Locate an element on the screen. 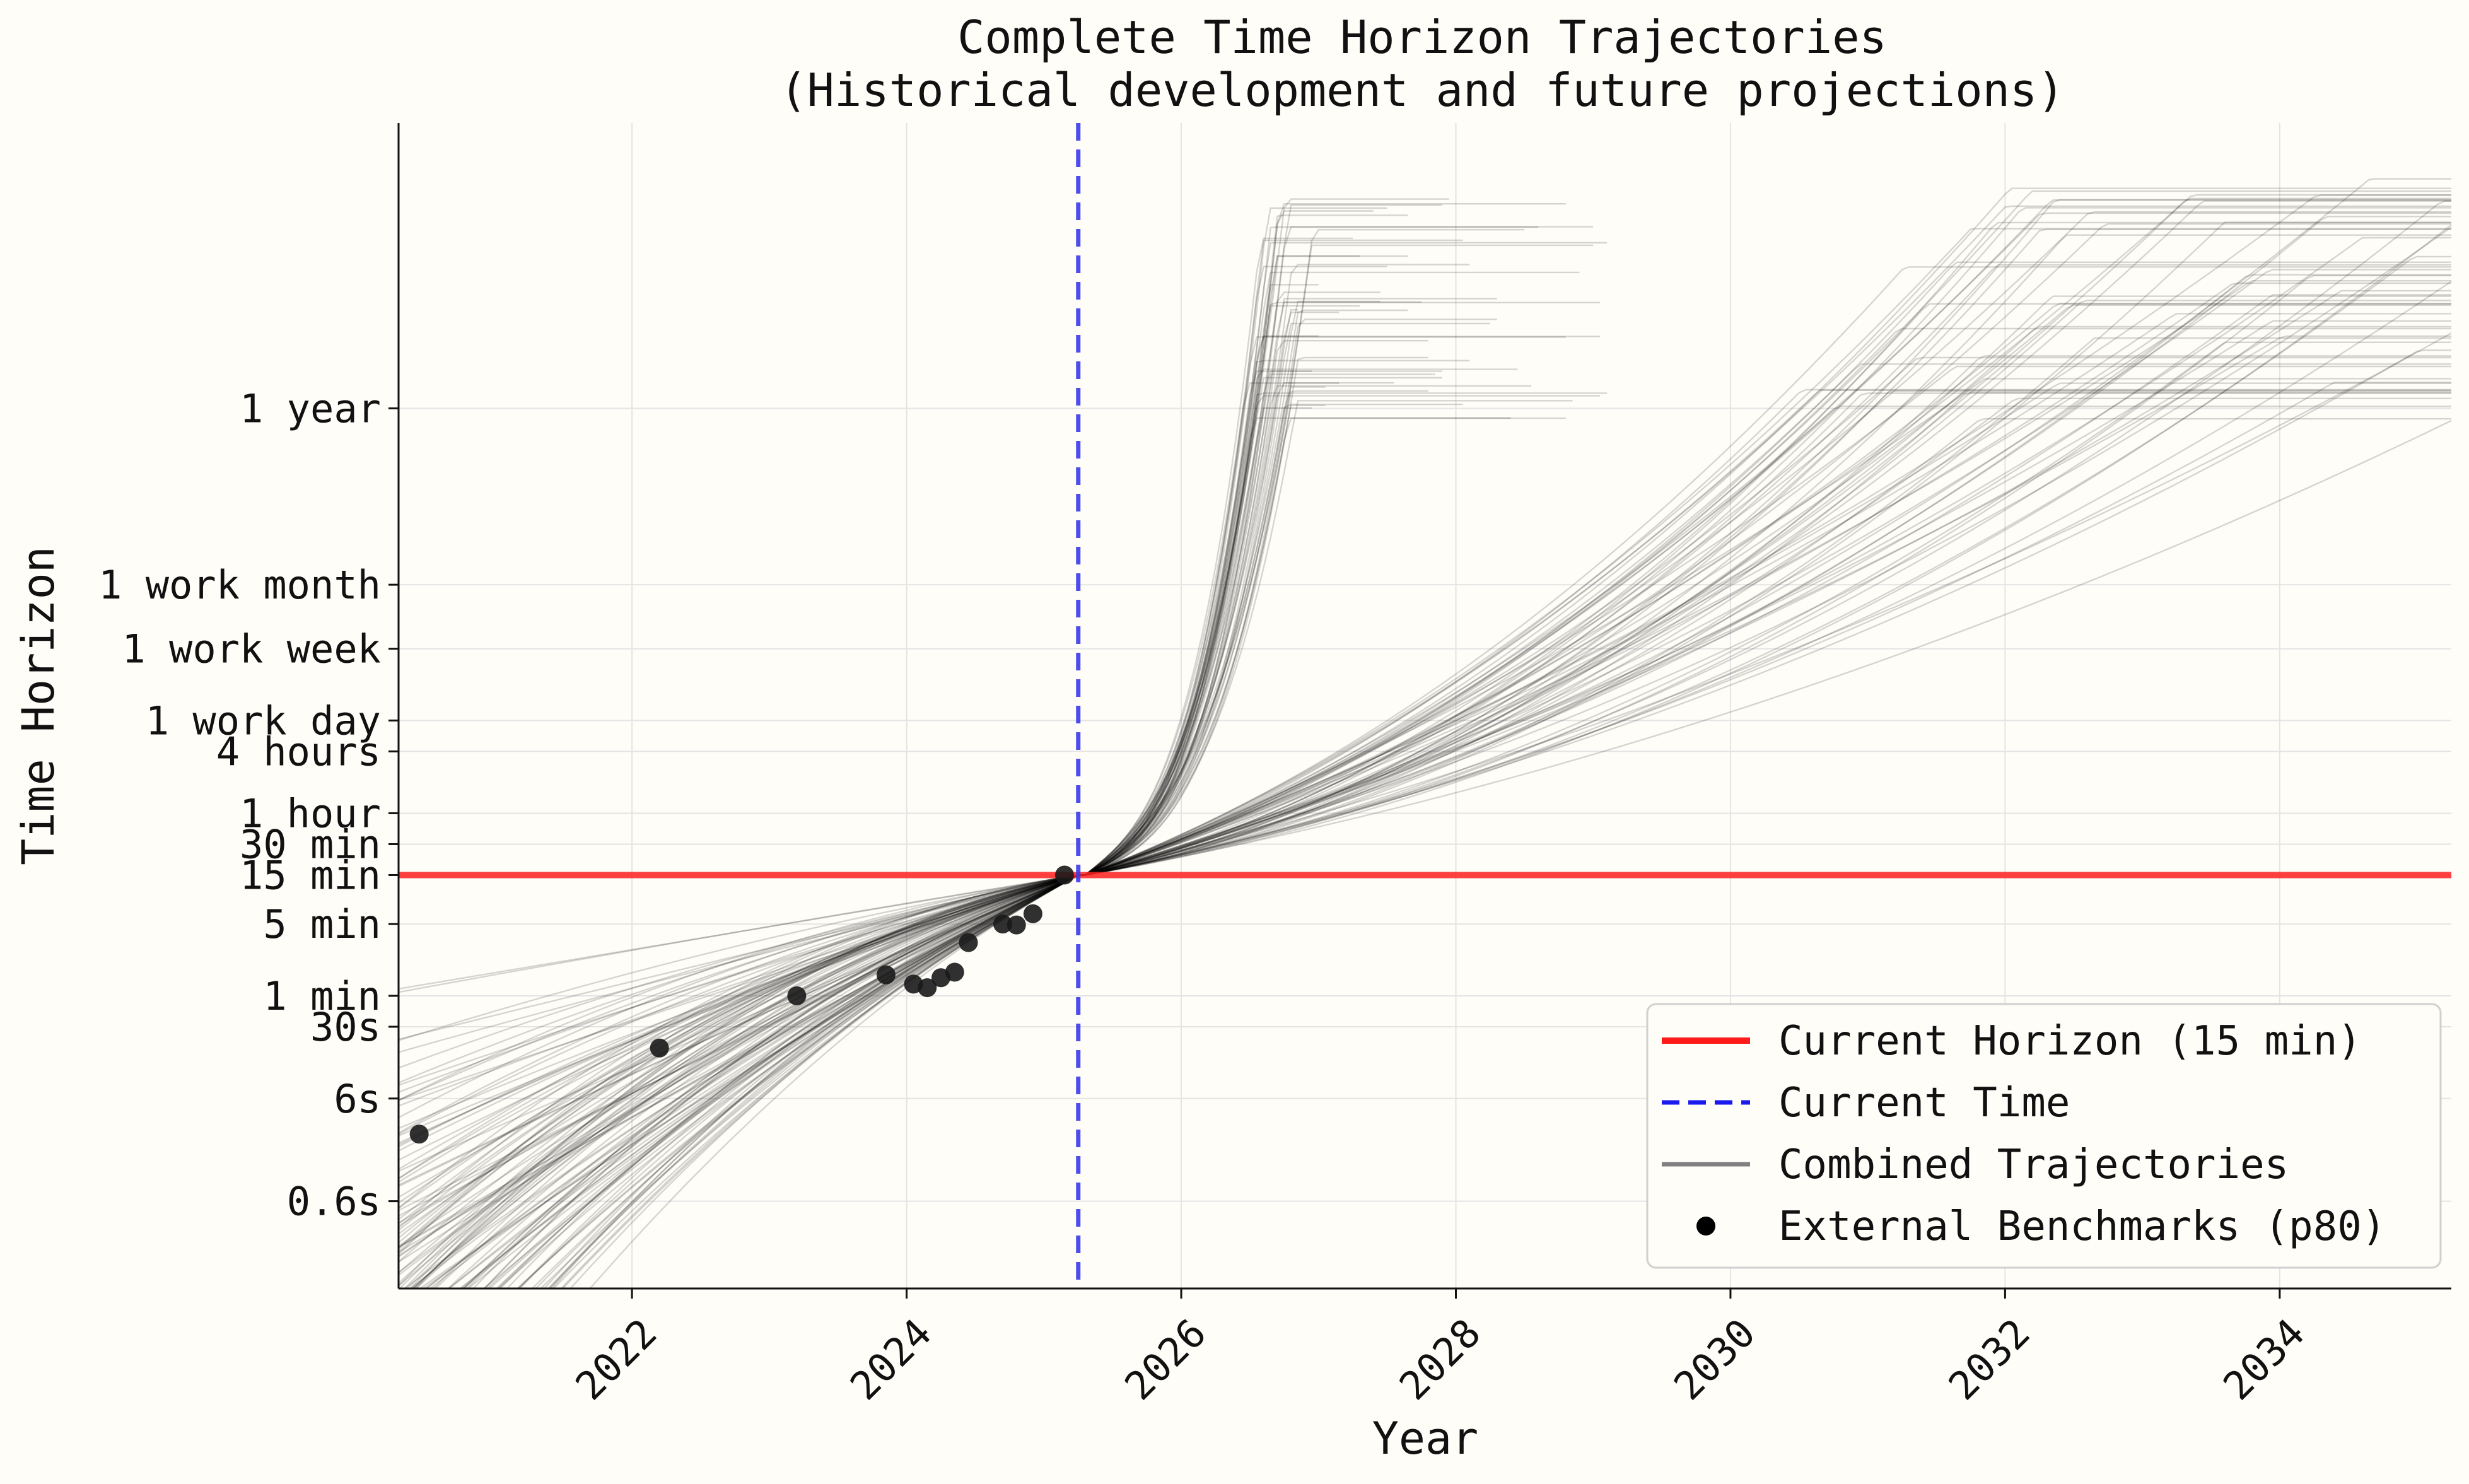 The image size is (2469, 1484). legend-swatch-benchmarks is located at coordinates (1705, 1226).